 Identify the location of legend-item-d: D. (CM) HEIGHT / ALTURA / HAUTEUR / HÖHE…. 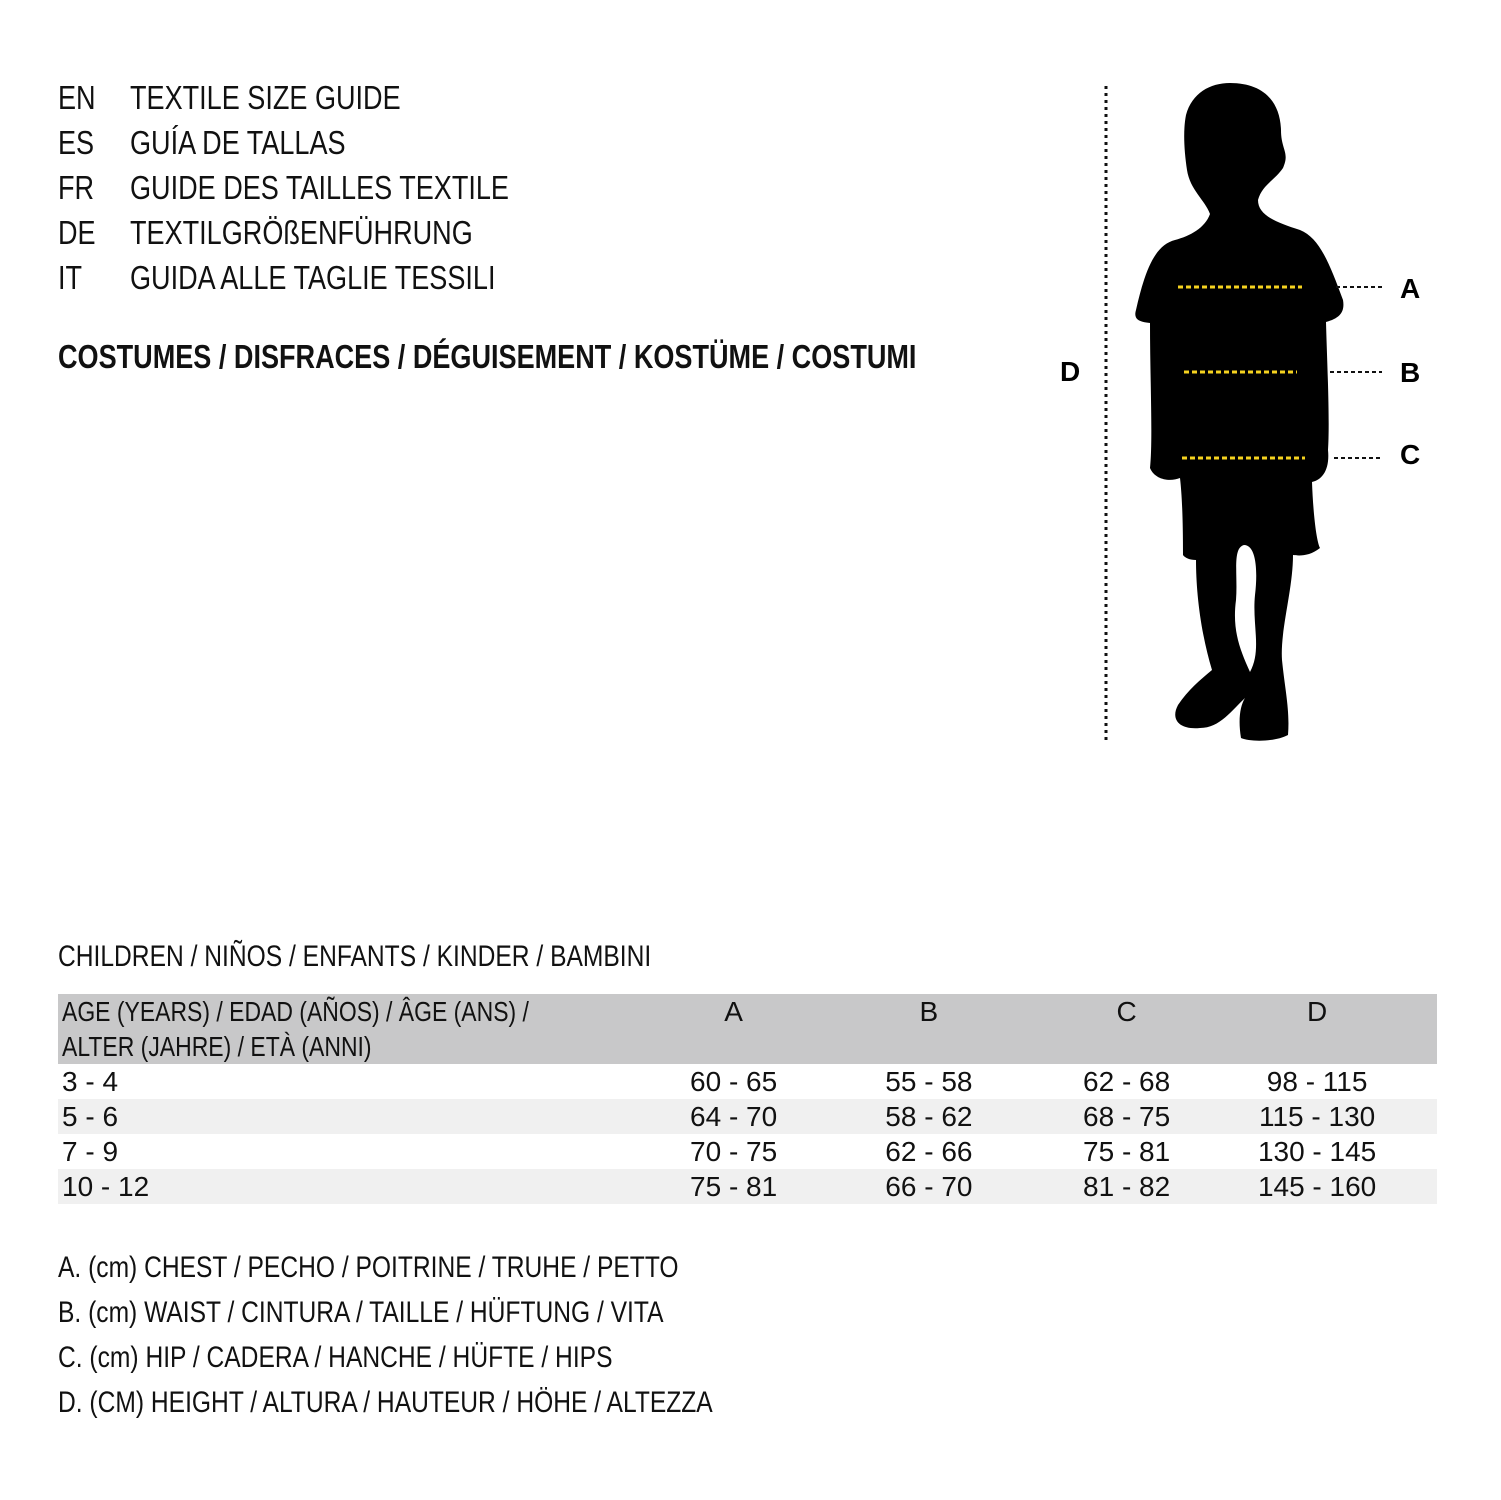
(457, 1407).